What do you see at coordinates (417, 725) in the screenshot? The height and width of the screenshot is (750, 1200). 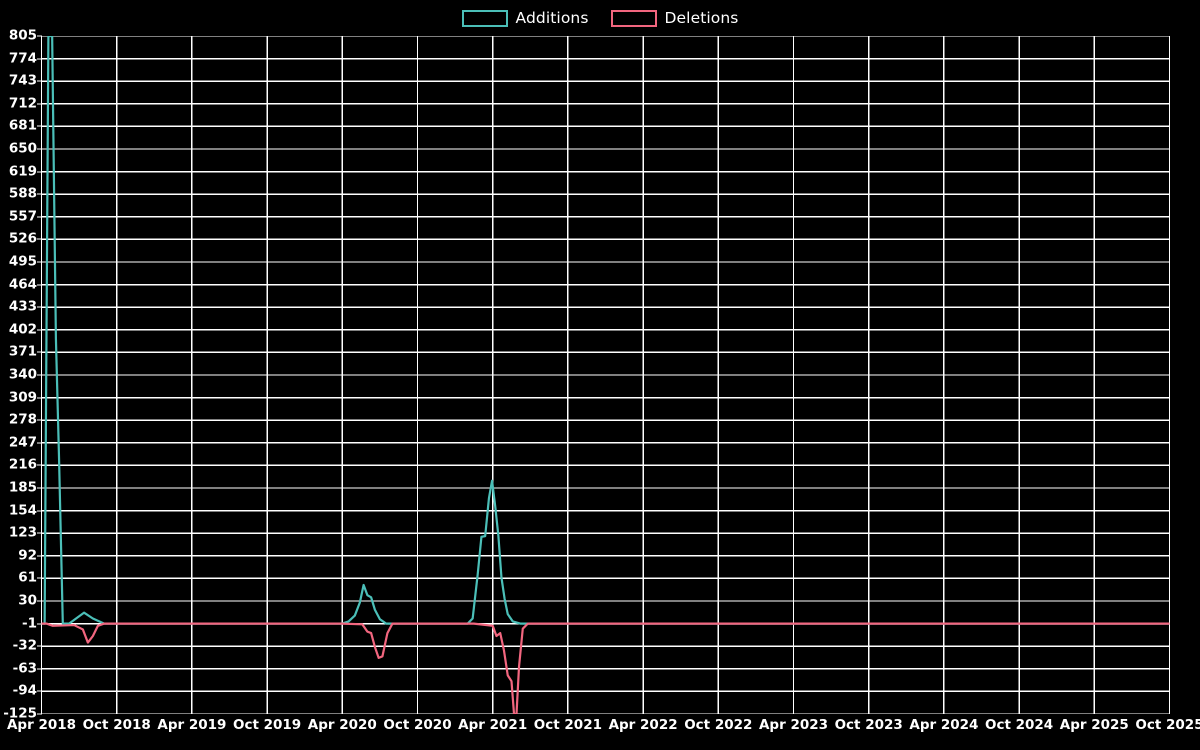 I see `x-tick-label: Oct 2020` at bounding box center [417, 725].